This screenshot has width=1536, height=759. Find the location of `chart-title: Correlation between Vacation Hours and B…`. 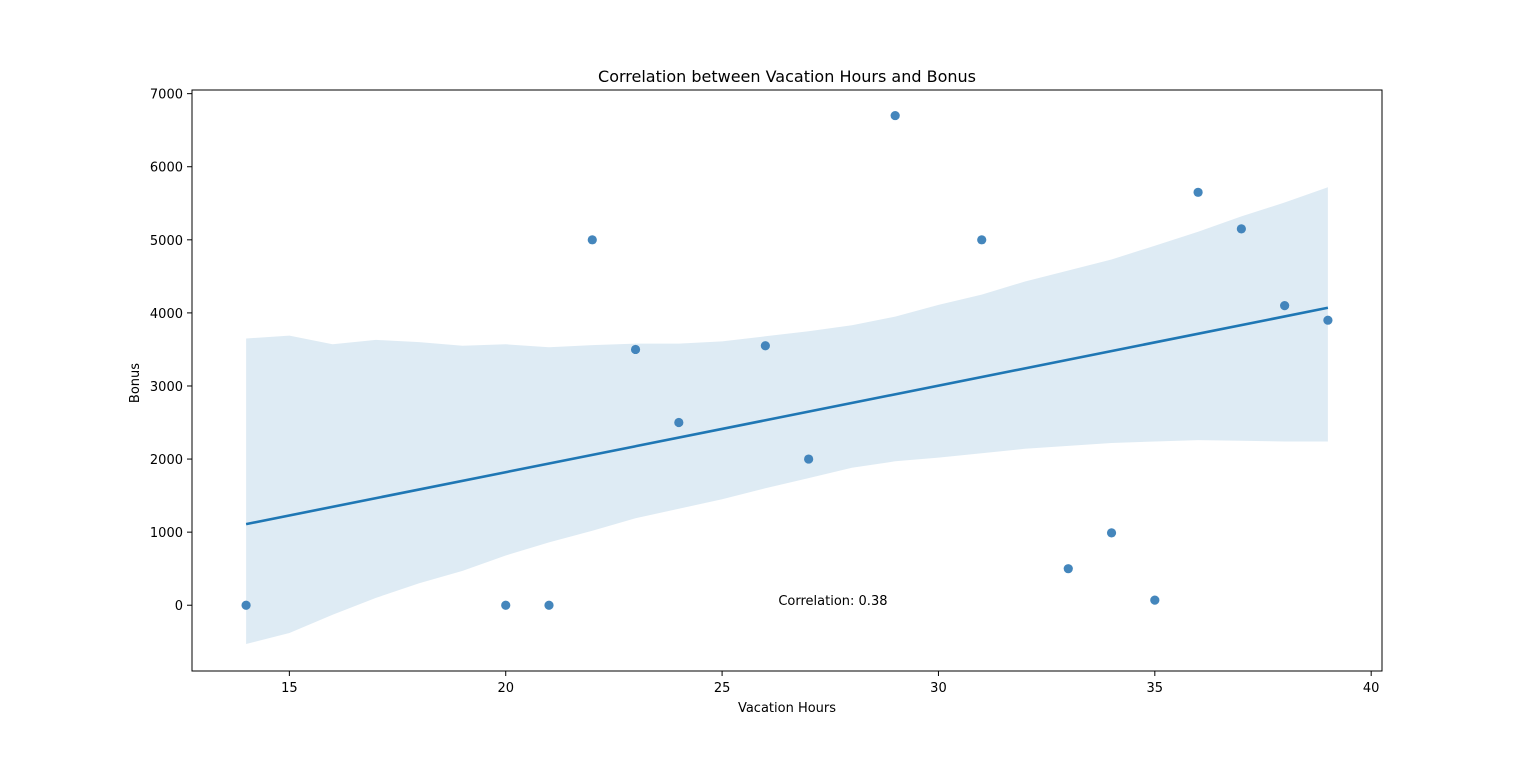

chart-title: Correlation between Vacation Hours and B… is located at coordinates (787, 76).